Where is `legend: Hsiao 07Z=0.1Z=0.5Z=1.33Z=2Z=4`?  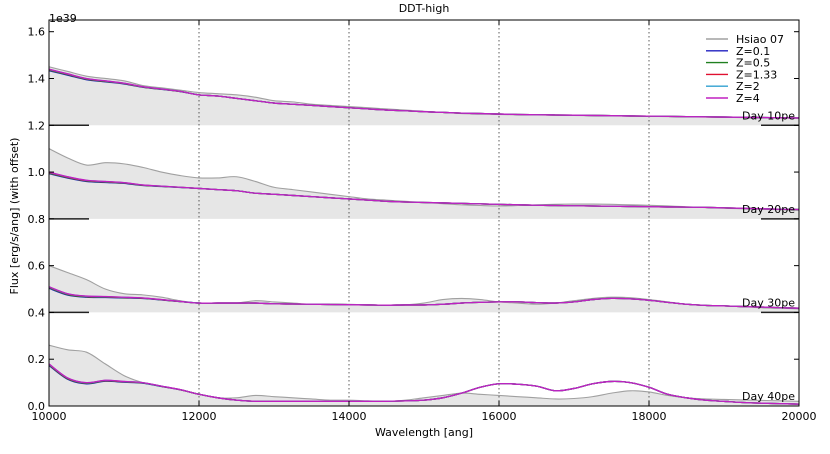
legend: Hsiao 07Z=0.1Z=0.5Z=1.33Z=2Z=4 is located at coordinates (745, 69).